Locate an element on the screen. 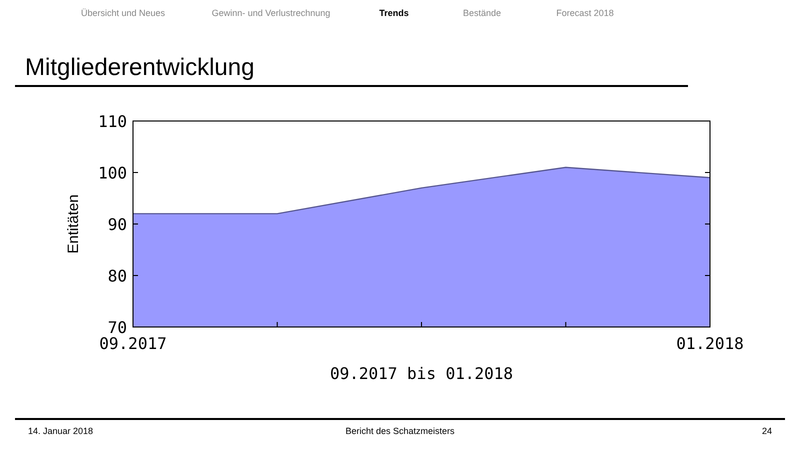 The image size is (800, 450). text: 14. Januar 2018 is located at coordinates (61, 431).